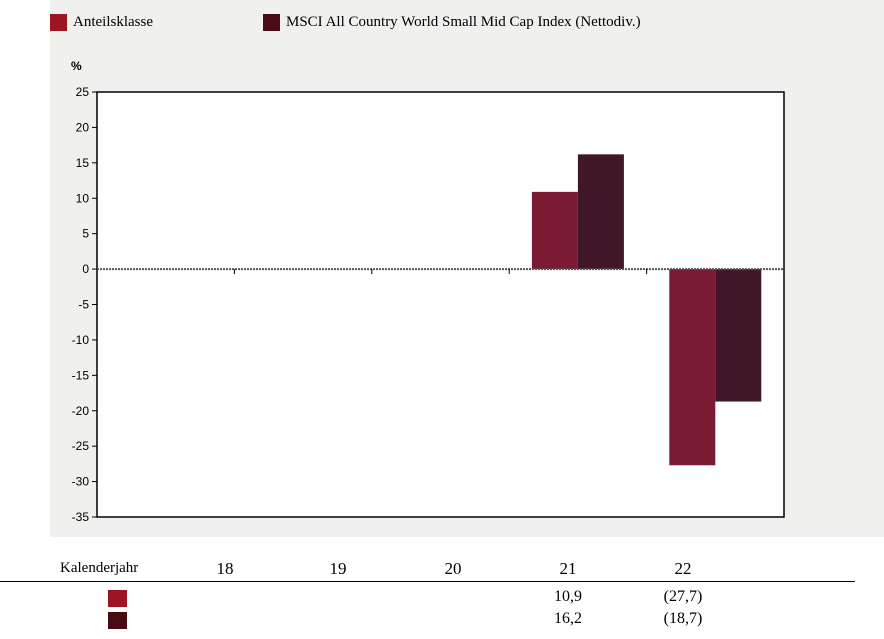 This screenshot has height=639, width=884. I want to click on y-tick-label: -20, so click(81, 411).